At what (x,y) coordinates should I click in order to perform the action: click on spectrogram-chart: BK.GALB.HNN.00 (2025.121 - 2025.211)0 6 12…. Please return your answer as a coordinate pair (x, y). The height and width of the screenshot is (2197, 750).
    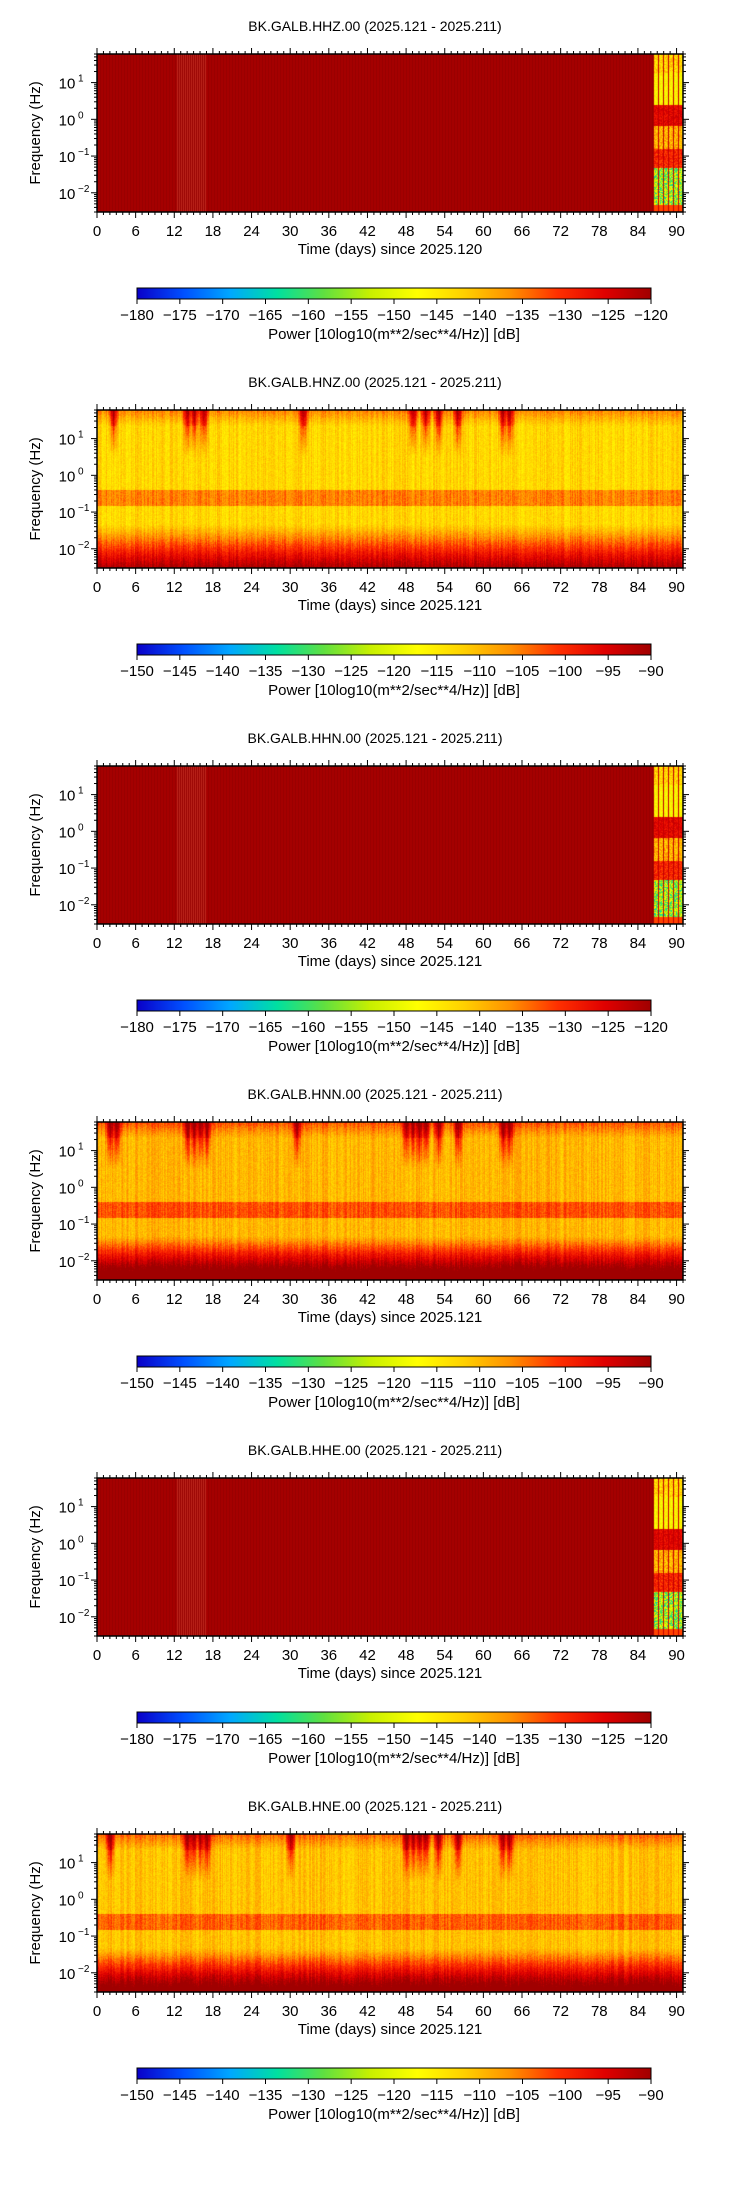
    Looking at the image, I should click on (358, 1248).